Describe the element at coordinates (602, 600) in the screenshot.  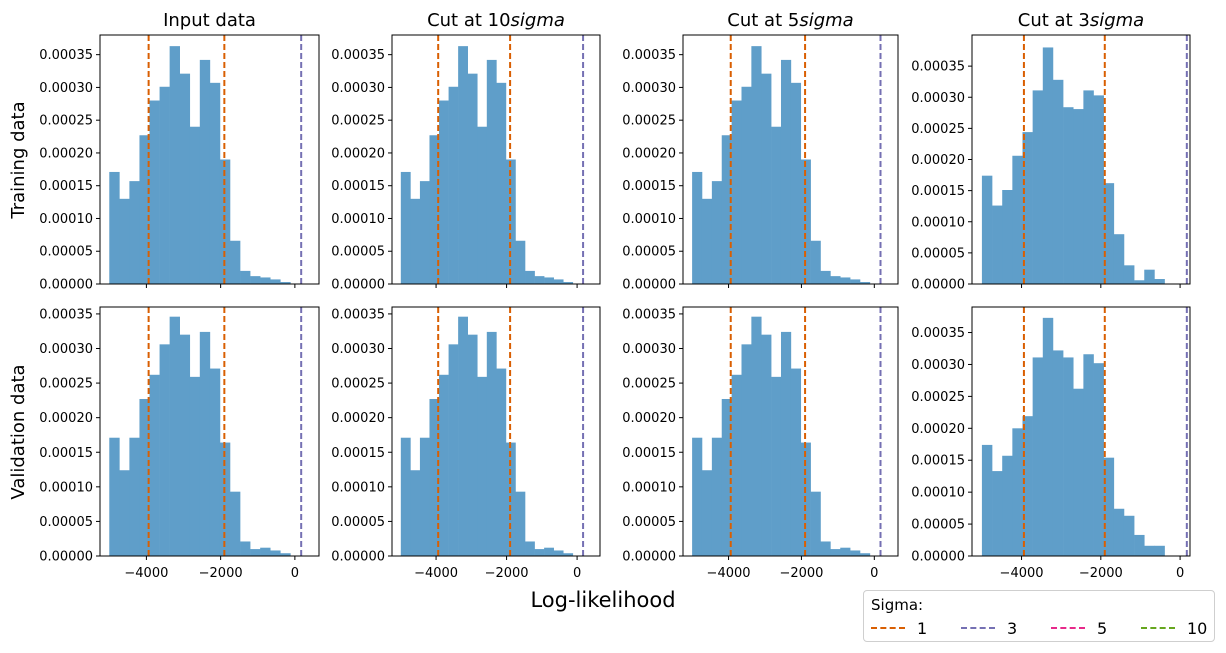
I see `x-axis-label: Log-likelihood` at that location.